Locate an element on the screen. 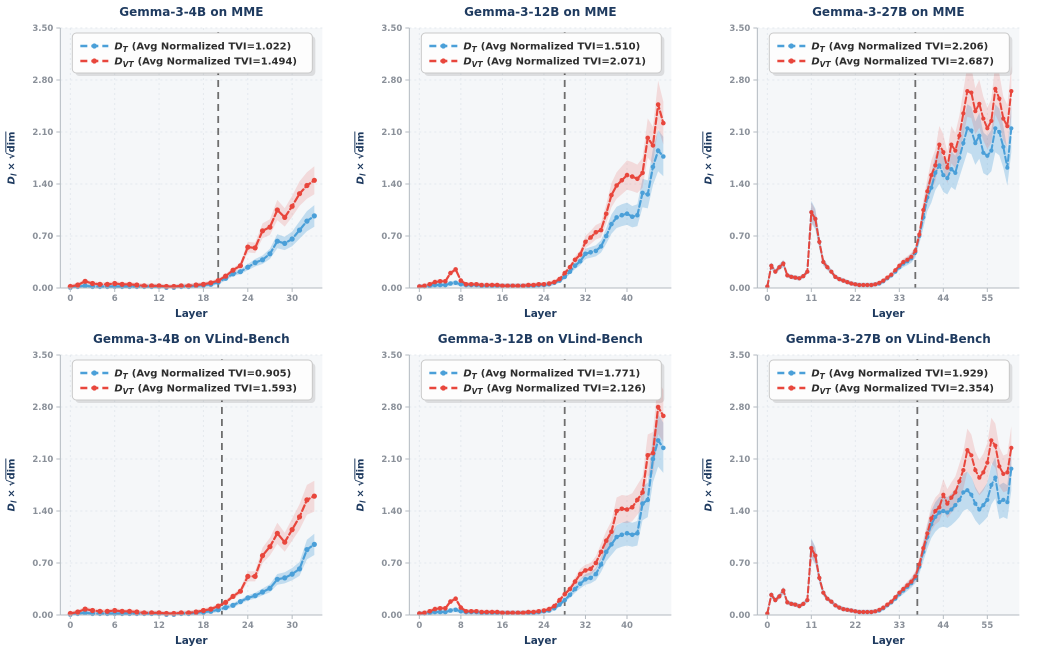 Image resolution: width=1046 pixels, height=654 pixels. confidence-band-dt is located at coordinates (192, 246).